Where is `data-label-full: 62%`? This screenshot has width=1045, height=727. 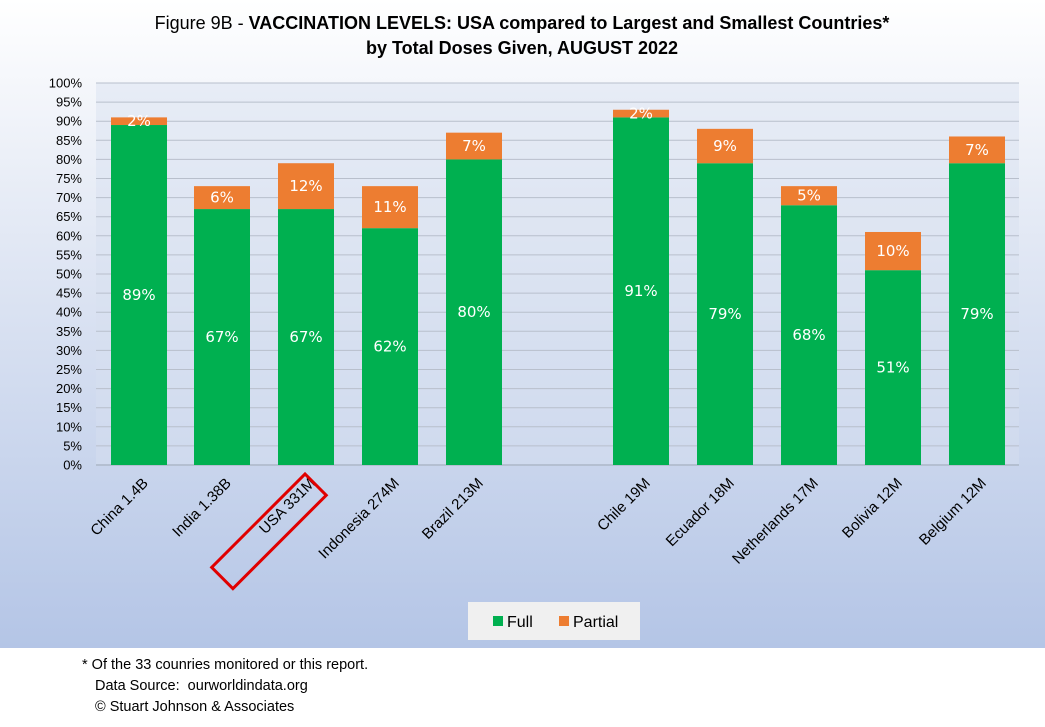
data-label-full: 62% is located at coordinates (389, 347).